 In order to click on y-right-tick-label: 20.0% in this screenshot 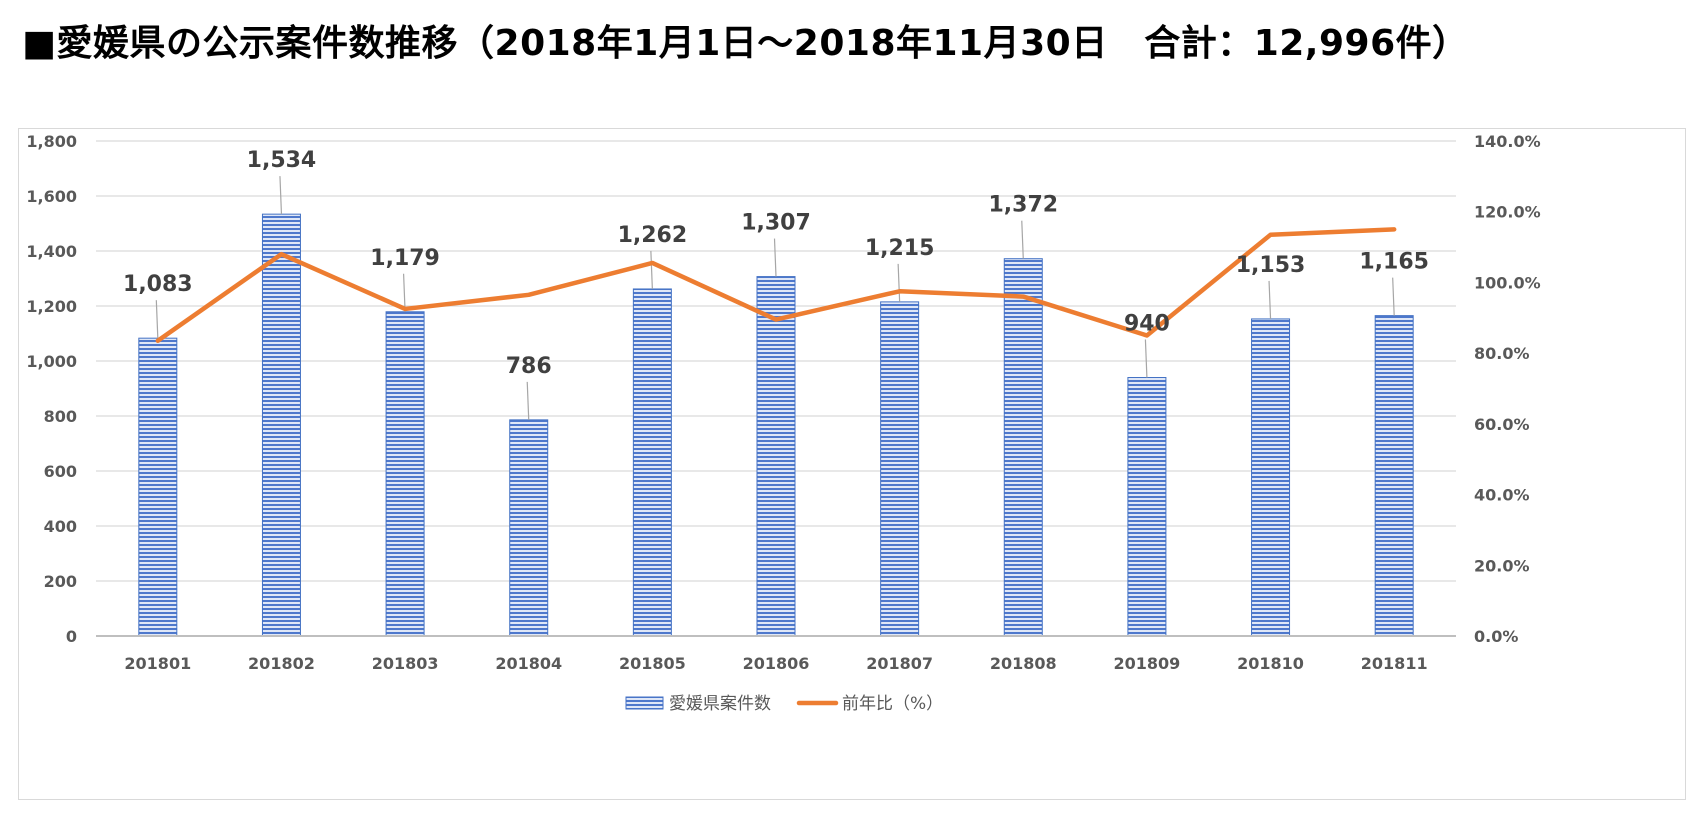, I will do `click(1502, 565)`.